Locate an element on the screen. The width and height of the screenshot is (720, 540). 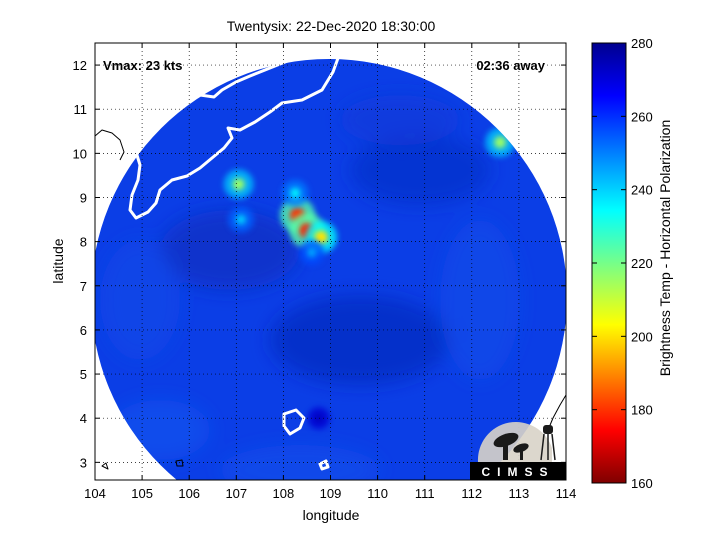
x-tick-label: 114 is located at coordinates (566, 493).